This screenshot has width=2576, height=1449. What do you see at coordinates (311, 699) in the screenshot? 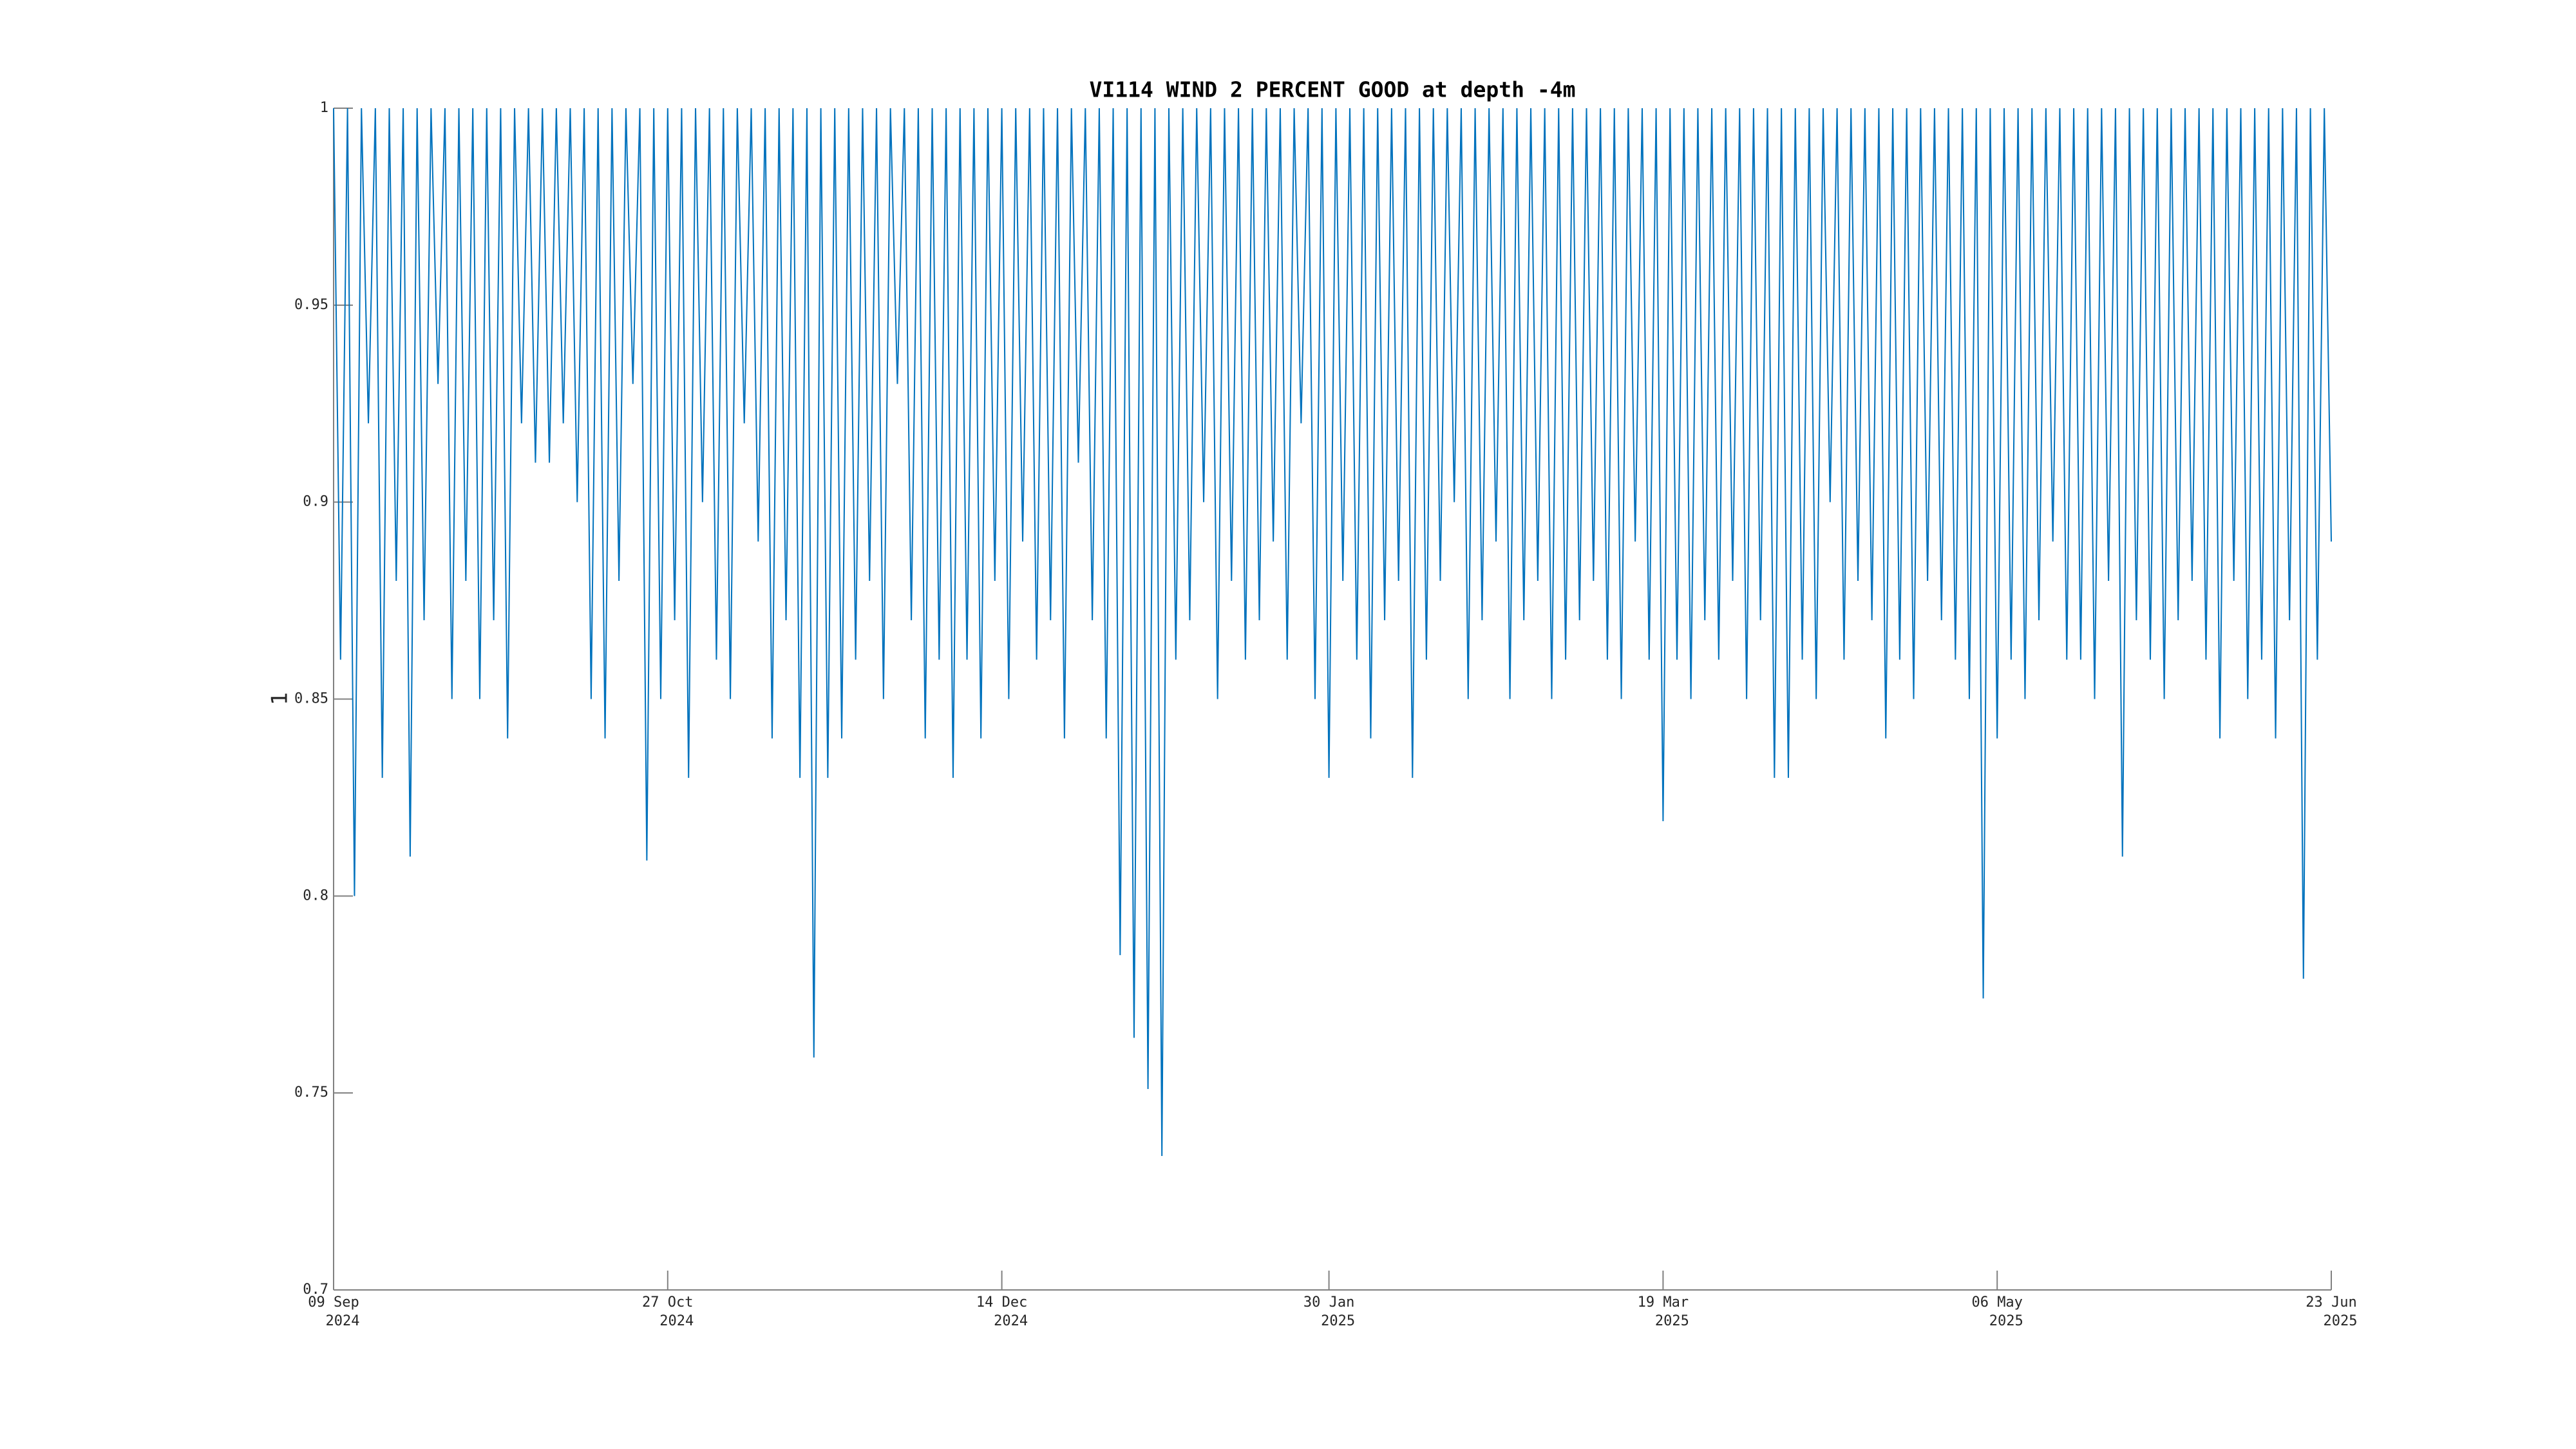
I see `y-tick-label: 0.85` at bounding box center [311, 699].